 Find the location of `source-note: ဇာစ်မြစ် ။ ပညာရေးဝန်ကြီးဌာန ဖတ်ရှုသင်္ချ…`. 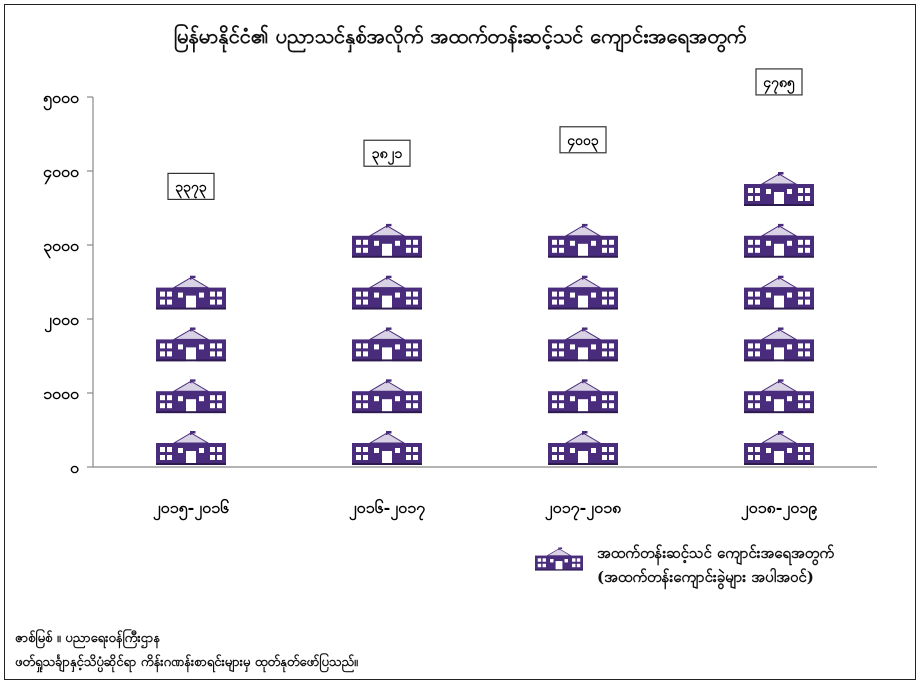

source-note: ဇာစ်မြစ် ။ ပညာရေးဝန်ကြီးဌာန ဖတ်ရှုသင်္ချ… is located at coordinates (186, 651).